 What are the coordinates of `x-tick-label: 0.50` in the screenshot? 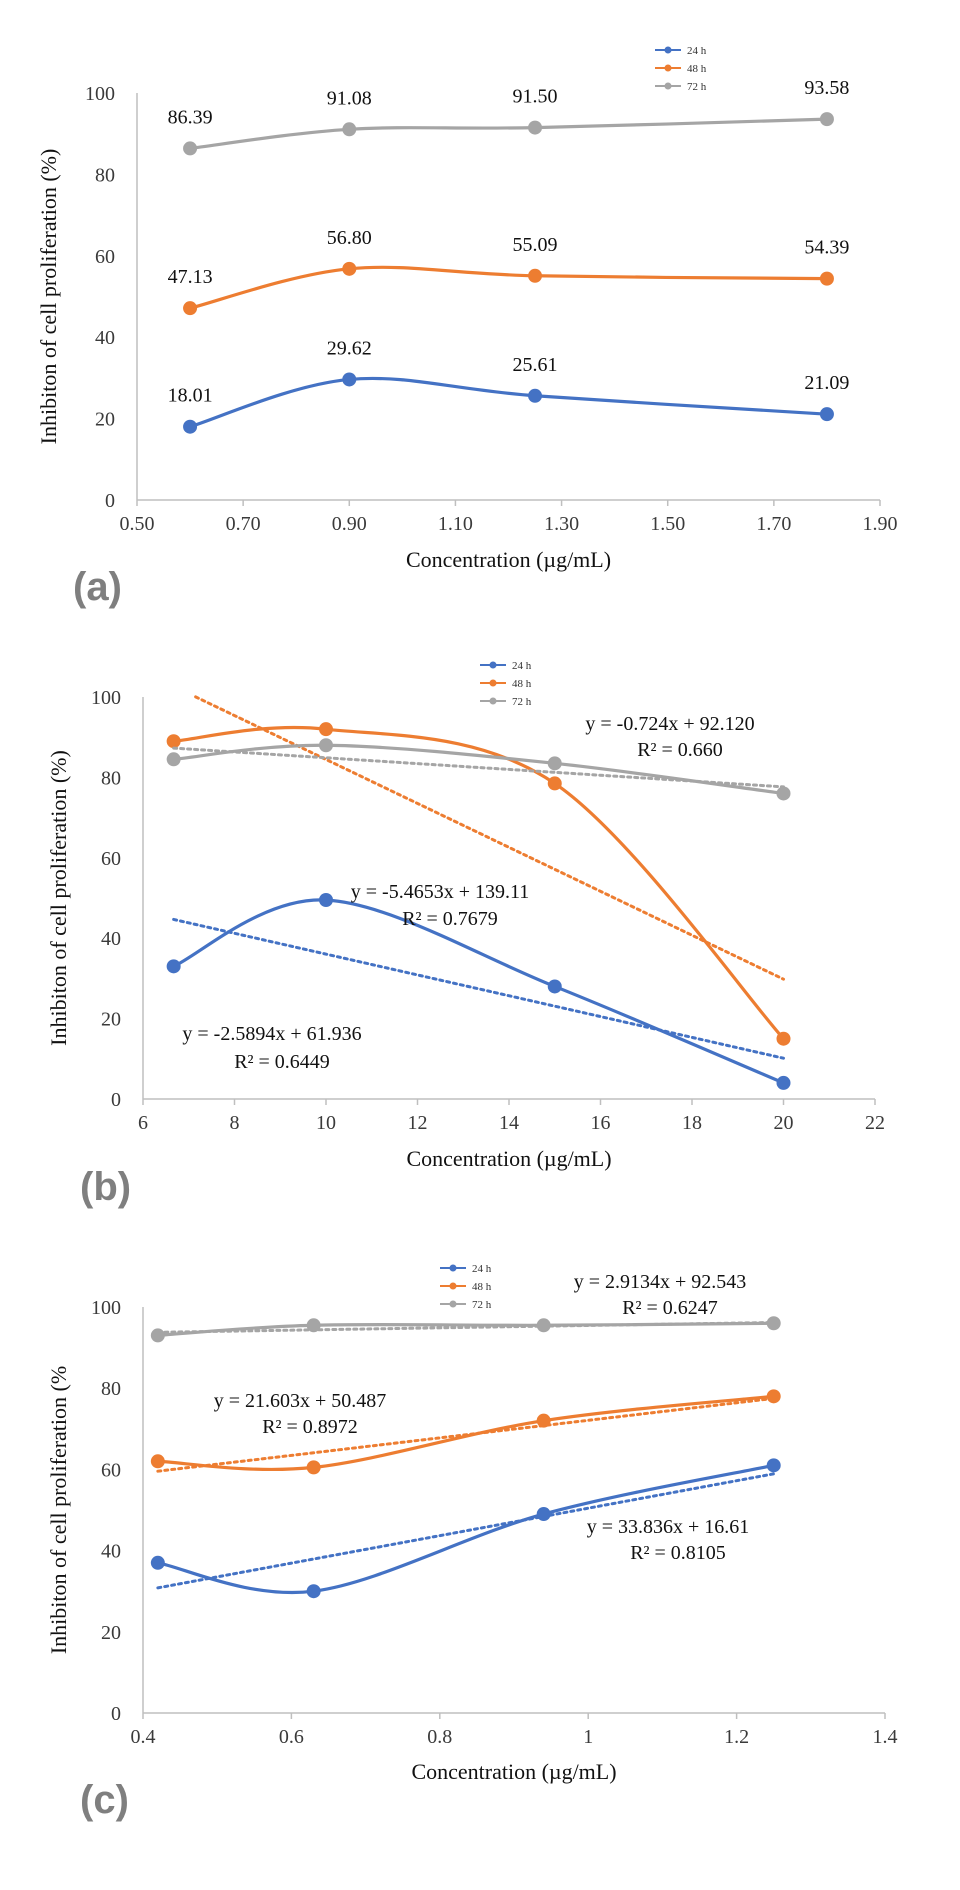 It's located at (137, 524).